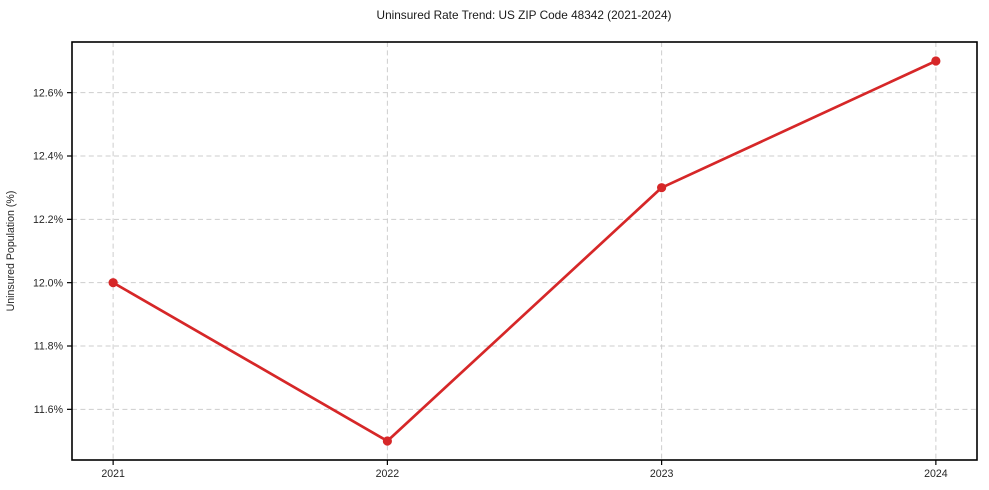  What do you see at coordinates (49, 347) in the screenshot?
I see `y-tick-label: 11.8%` at bounding box center [49, 347].